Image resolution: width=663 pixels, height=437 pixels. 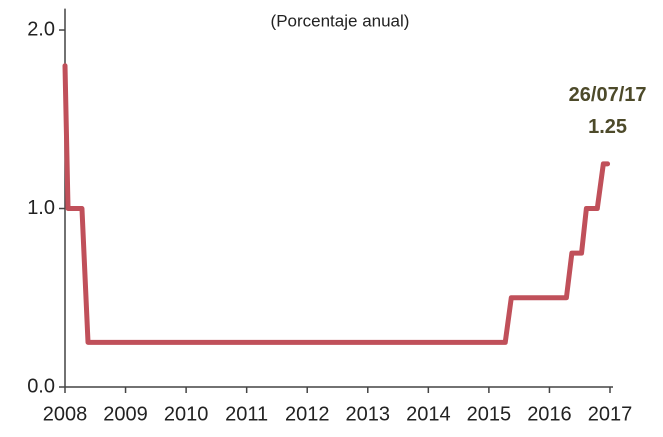 What do you see at coordinates (489, 414) in the screenshot?
I see `x-tick-label: 2015` at bounding box center [489, 414].